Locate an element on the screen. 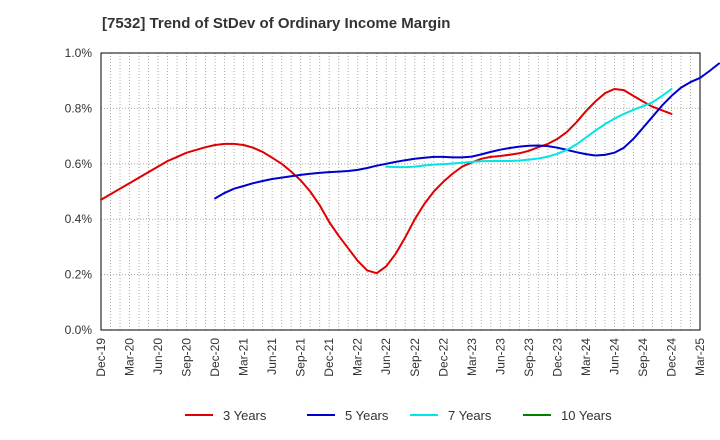 Image resolution: width=720 pixels, height=440 pixels. x-tick-label: Jun-21 is located at coordinates (272, 356).